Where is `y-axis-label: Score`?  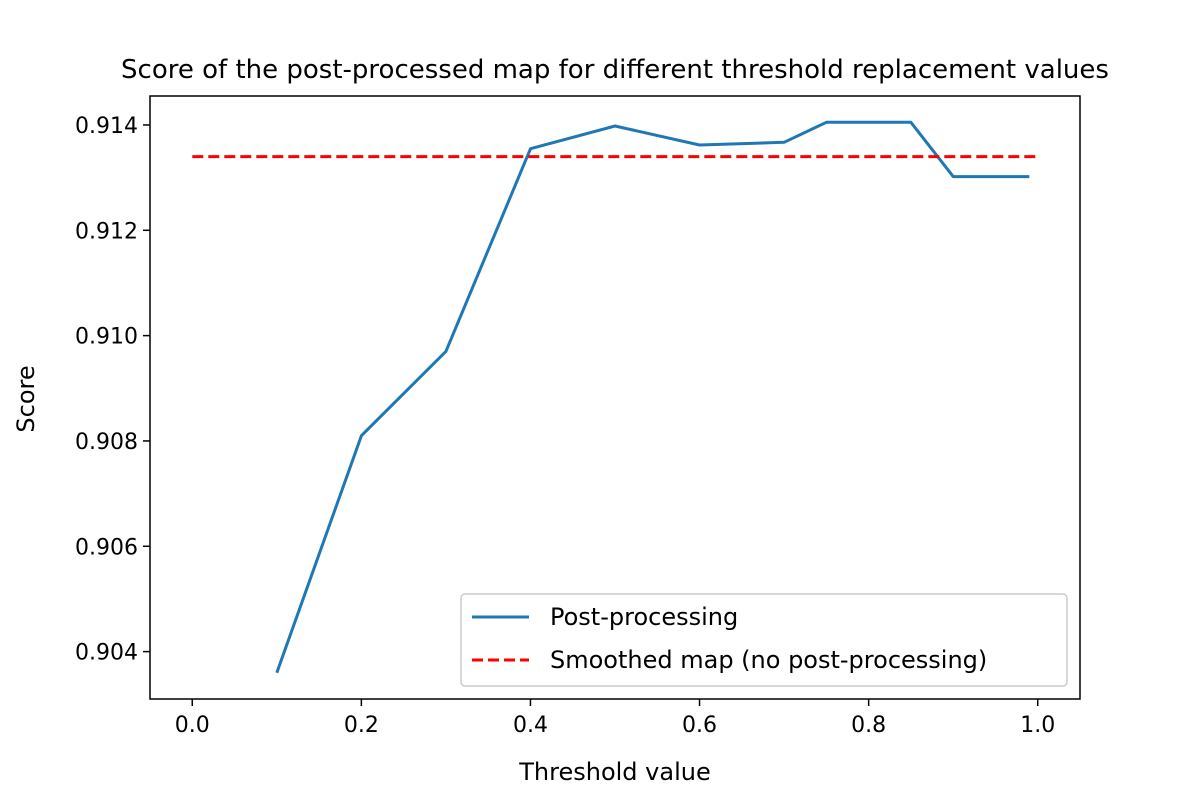 y-axis-label: Score is located at coordinates (26, 398).